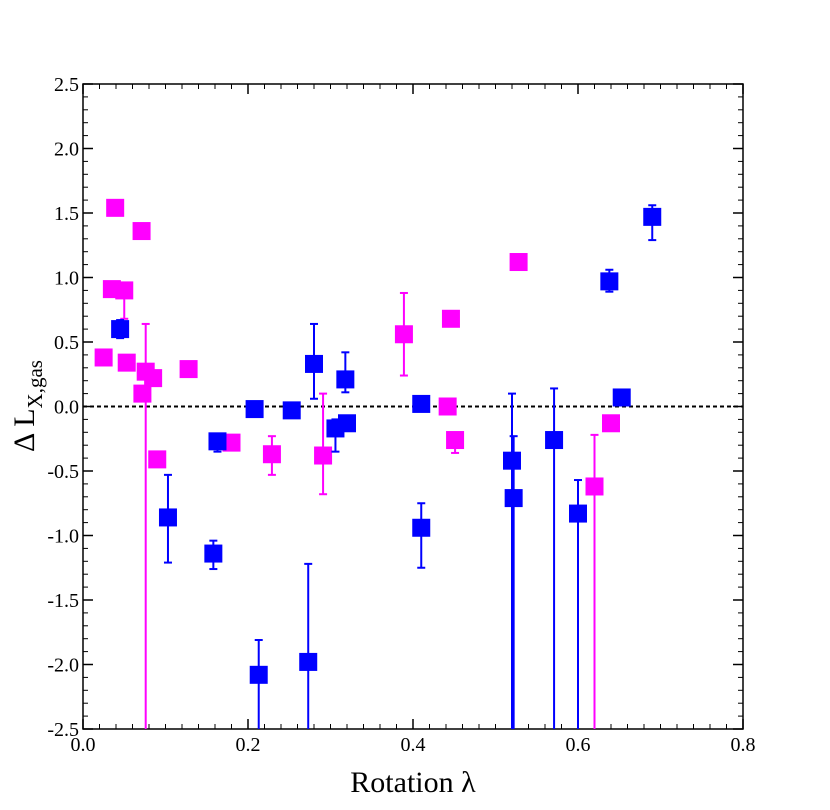 This screenshot has height=810, width=830. Describe the element at coordinates (413, 782) in the screenshot. I see `x-axis-title: Rotation λ` at that location.